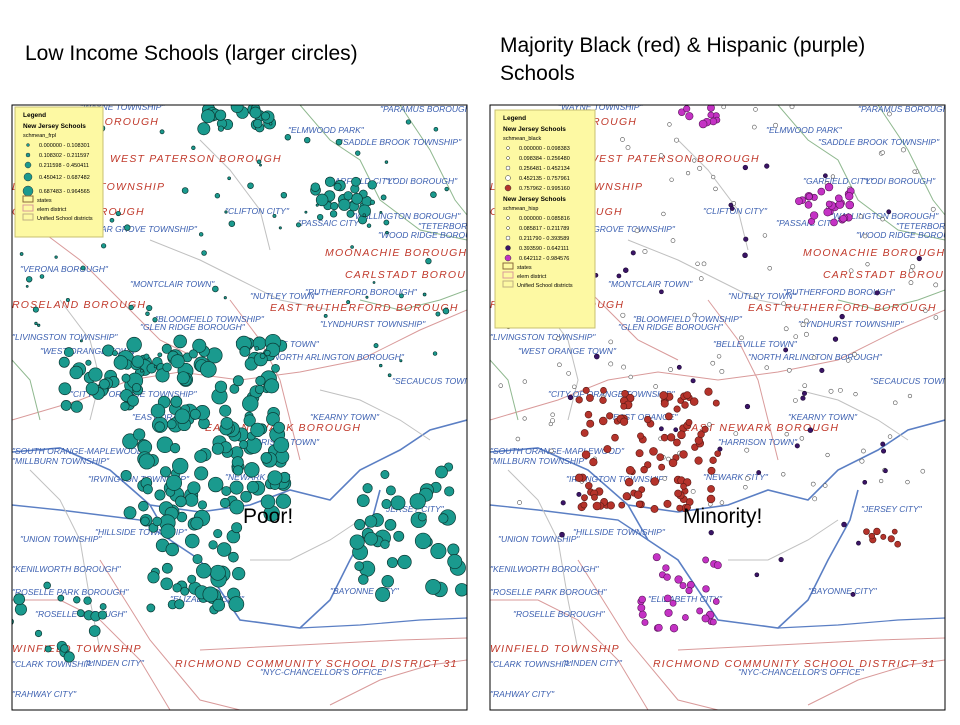  What do you see at coordinates (508, 248) in the screenshot?
I see `legend-symbol` at bounding box center [508, 248].